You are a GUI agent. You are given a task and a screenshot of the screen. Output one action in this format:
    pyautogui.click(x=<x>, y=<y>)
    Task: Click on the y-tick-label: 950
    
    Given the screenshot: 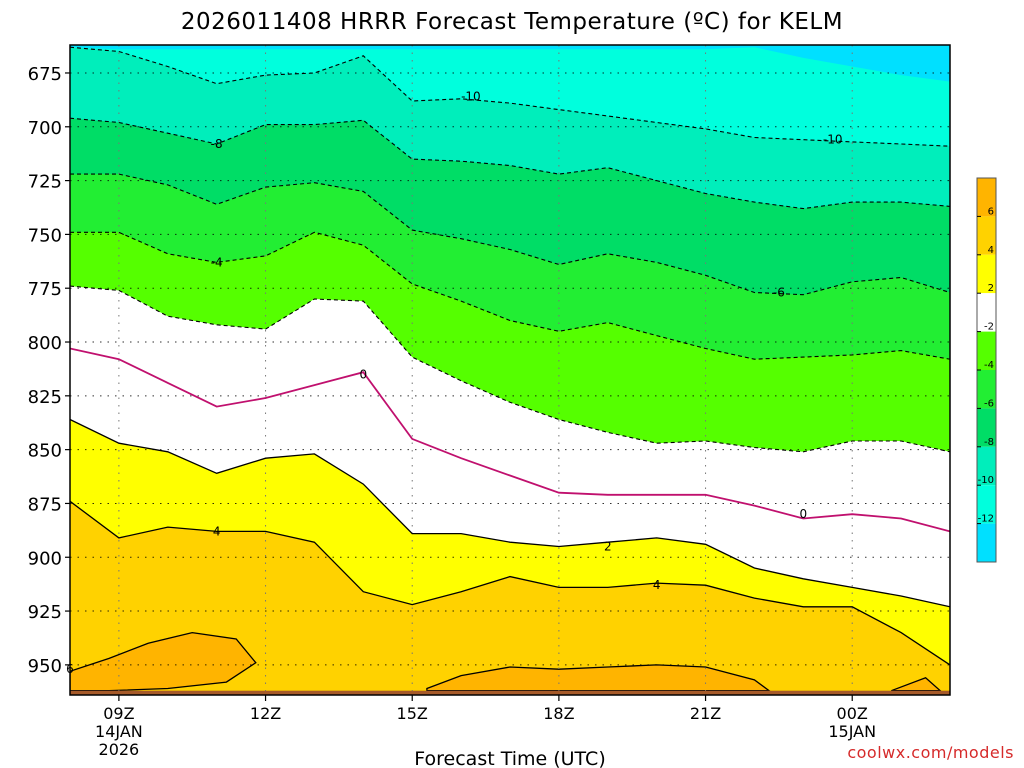 What is the action you would take?
    pyautogui.click(x=45, y=666)
    